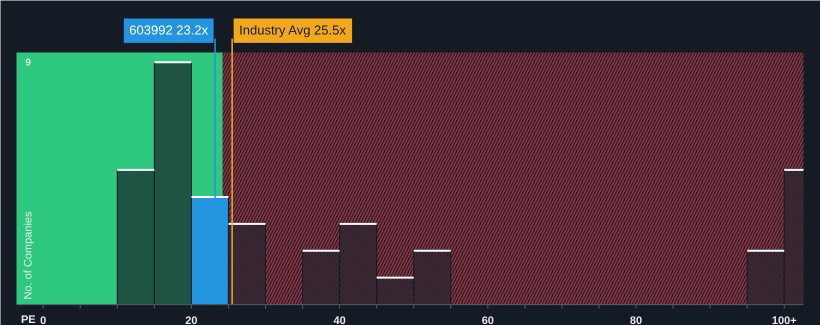 The image size is (820, 325). I want to click on y-axis-title: No. of Companies, so click(28, 255).